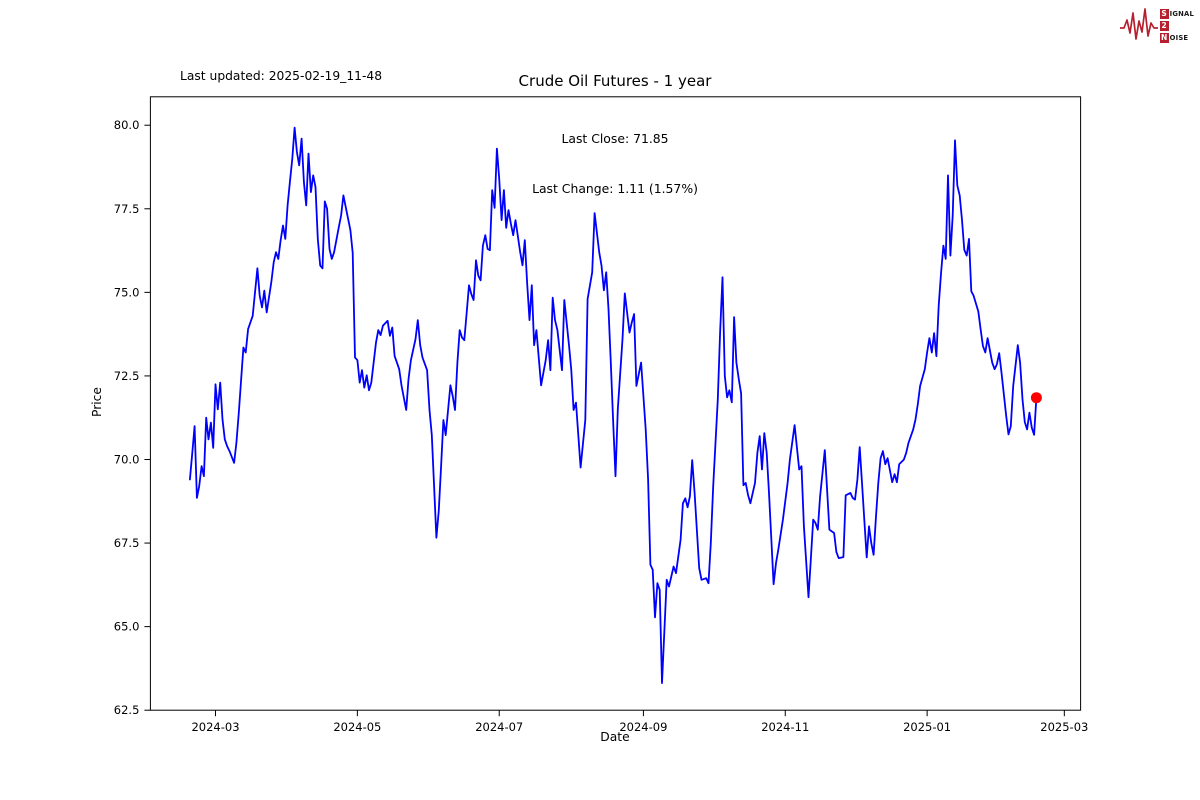  What do you see at coordinates (1164, 14) in the screenshot?
I see `logo-box-s: S` at bounding box center [1164, 14].